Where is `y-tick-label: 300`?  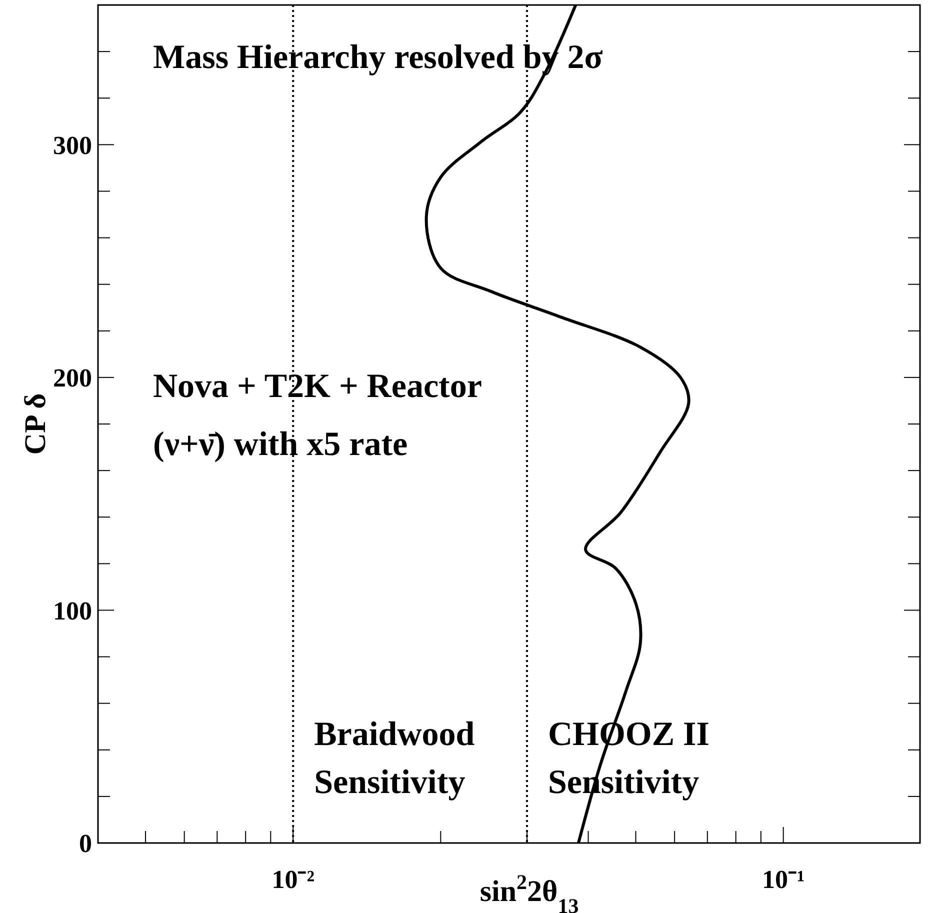 y-tick-label: 300 is located at coordinates (72, 145).